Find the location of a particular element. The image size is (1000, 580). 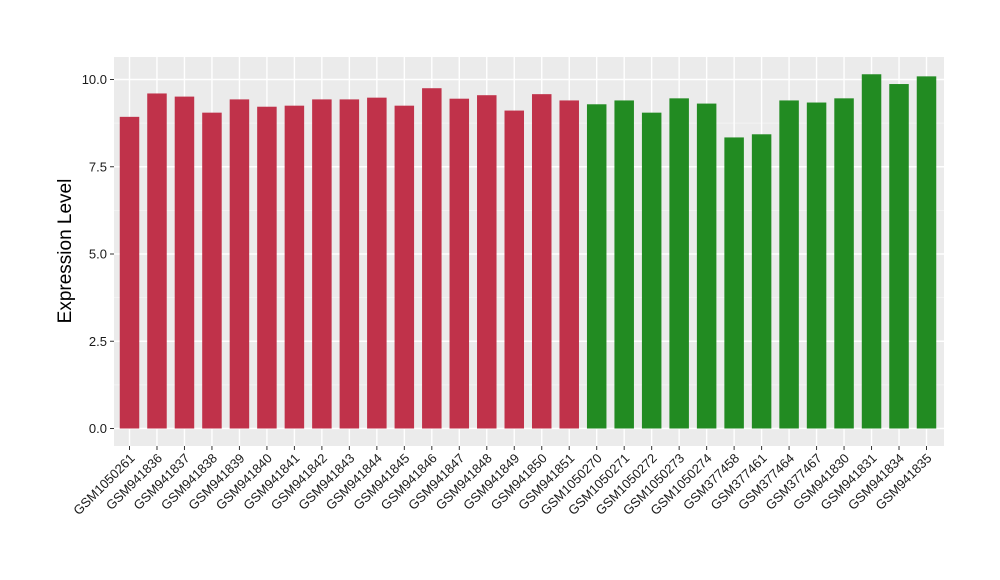

y-tick-label: 7.5 is located at coordinates (98, 166).